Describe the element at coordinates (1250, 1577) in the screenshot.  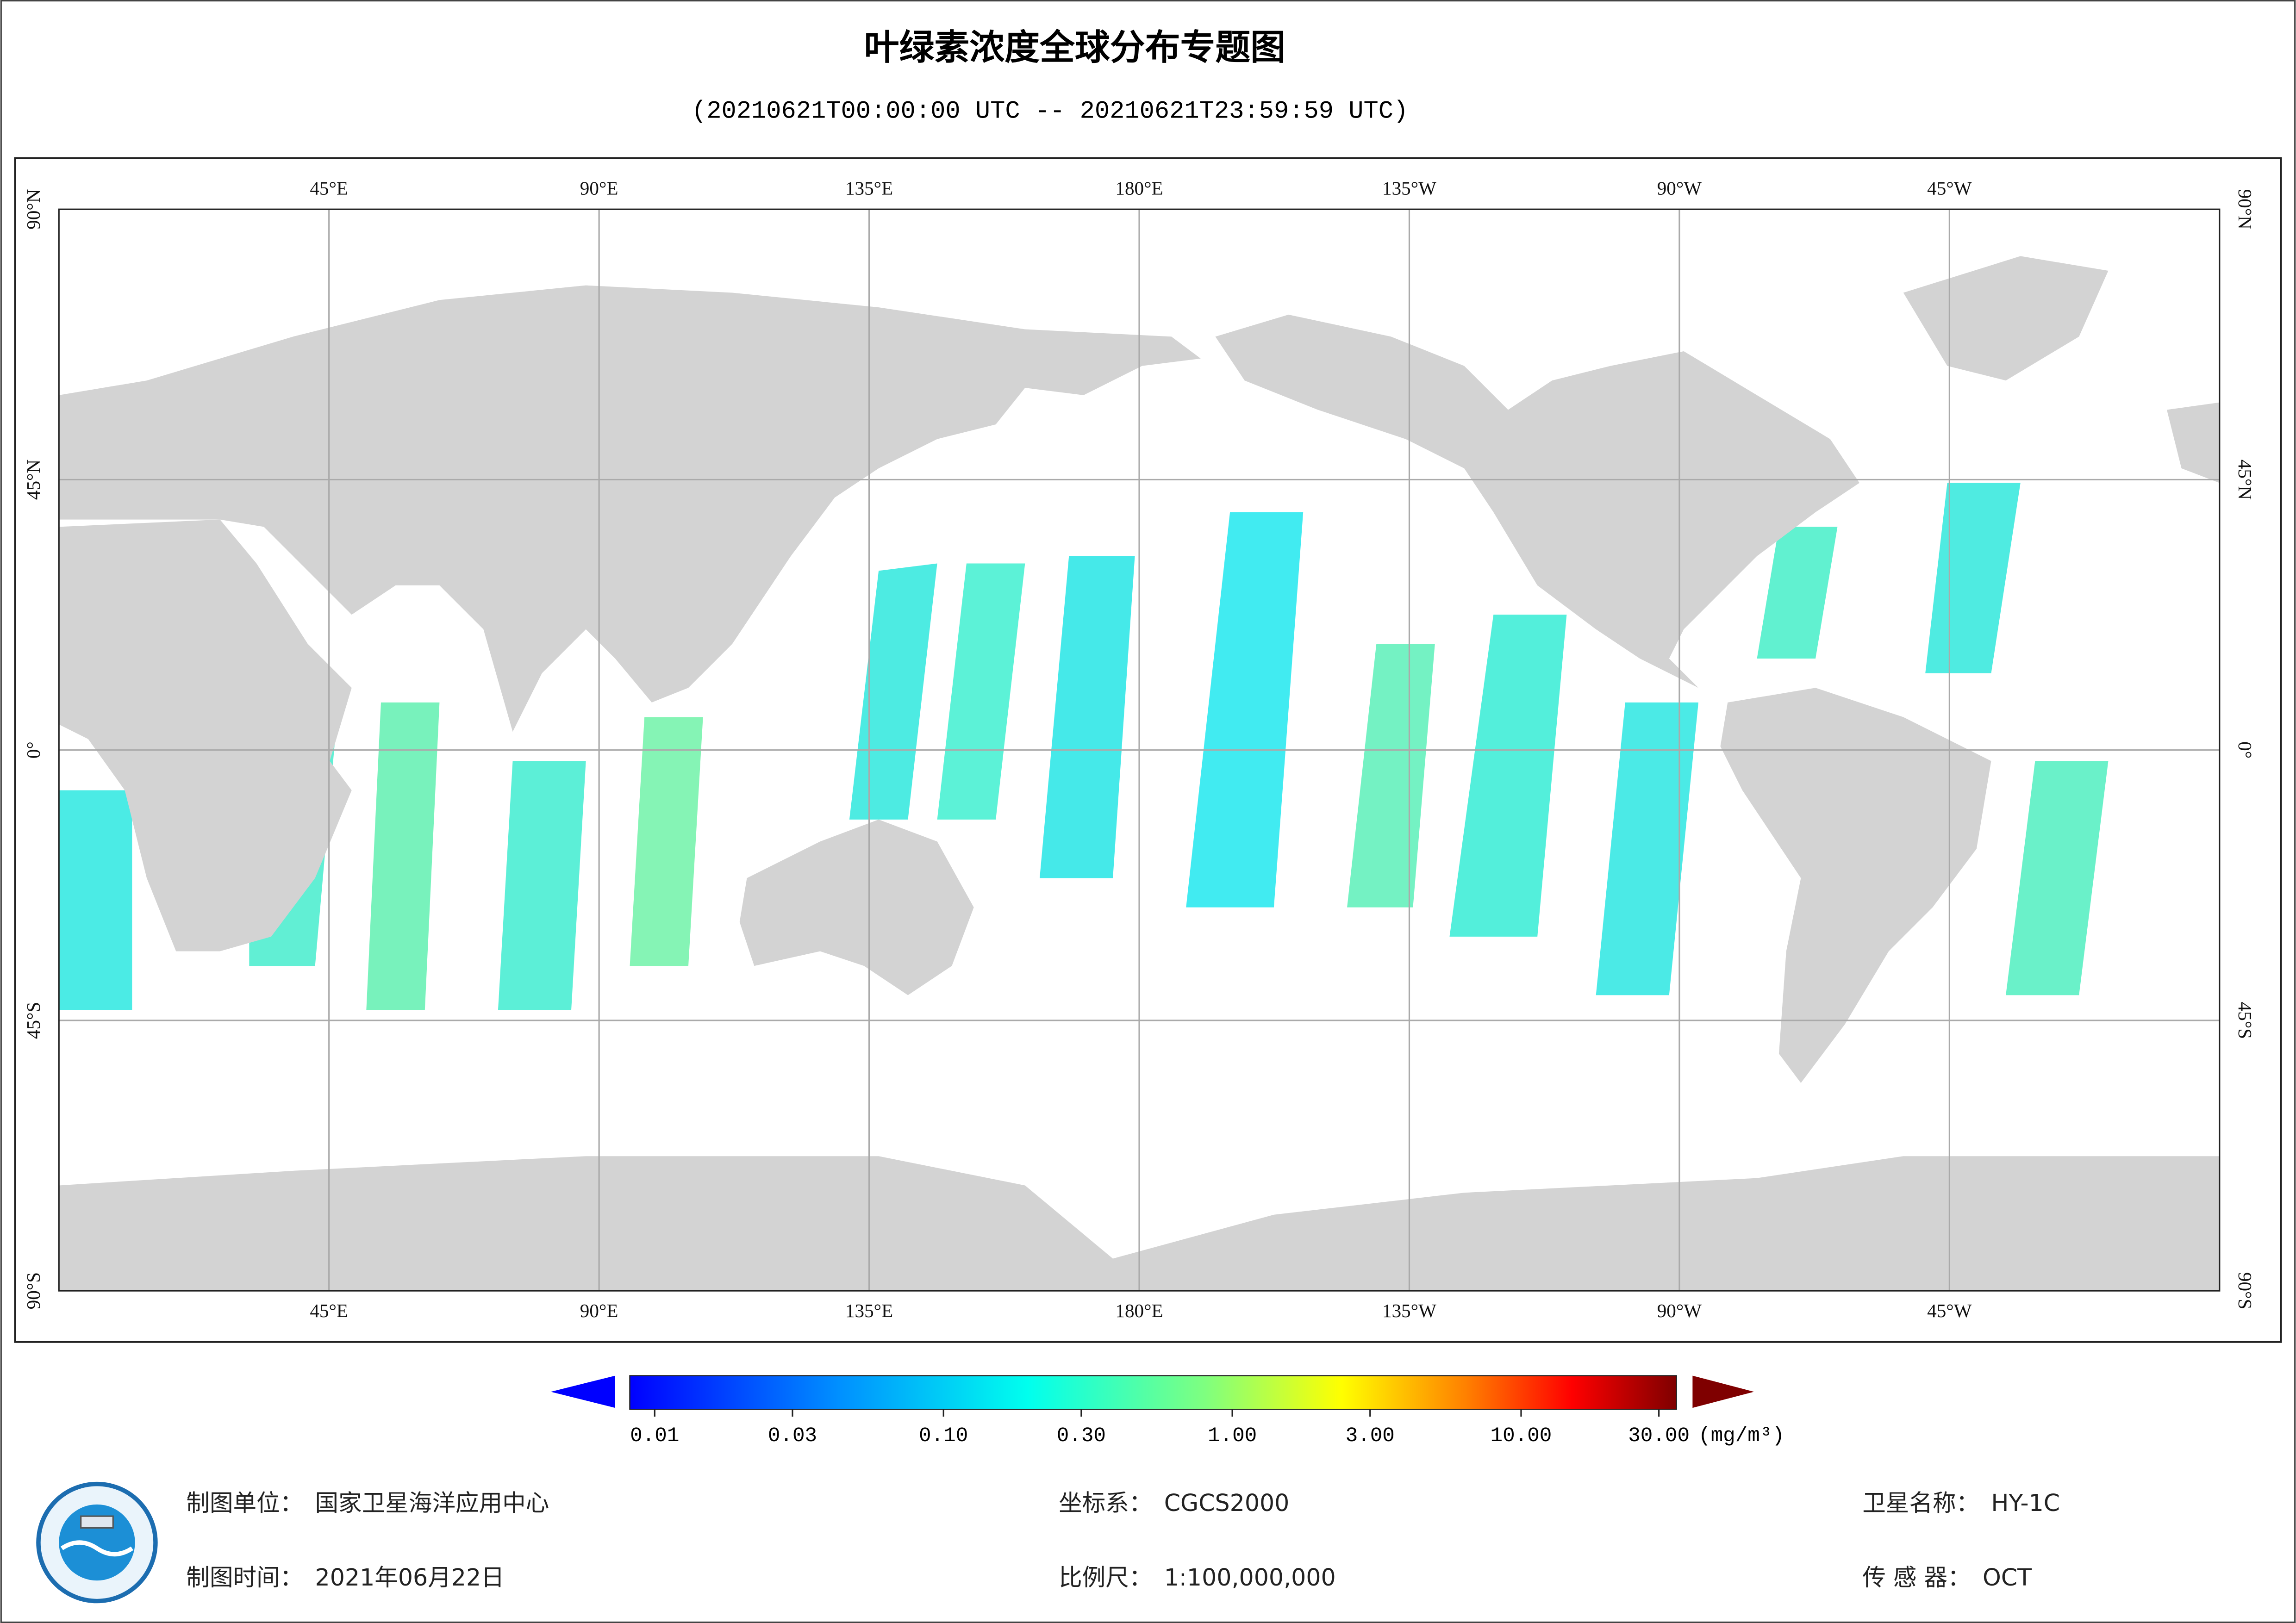
I see `footer-value: 1:100,000,000` at that location.